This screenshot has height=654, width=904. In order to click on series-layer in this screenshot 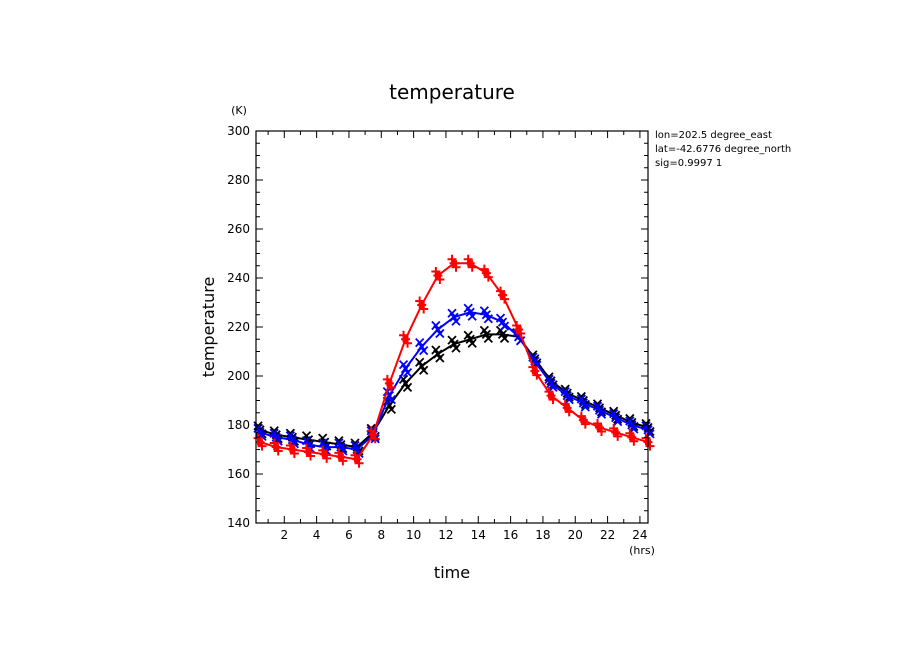, I will do `click(454, 361)`.